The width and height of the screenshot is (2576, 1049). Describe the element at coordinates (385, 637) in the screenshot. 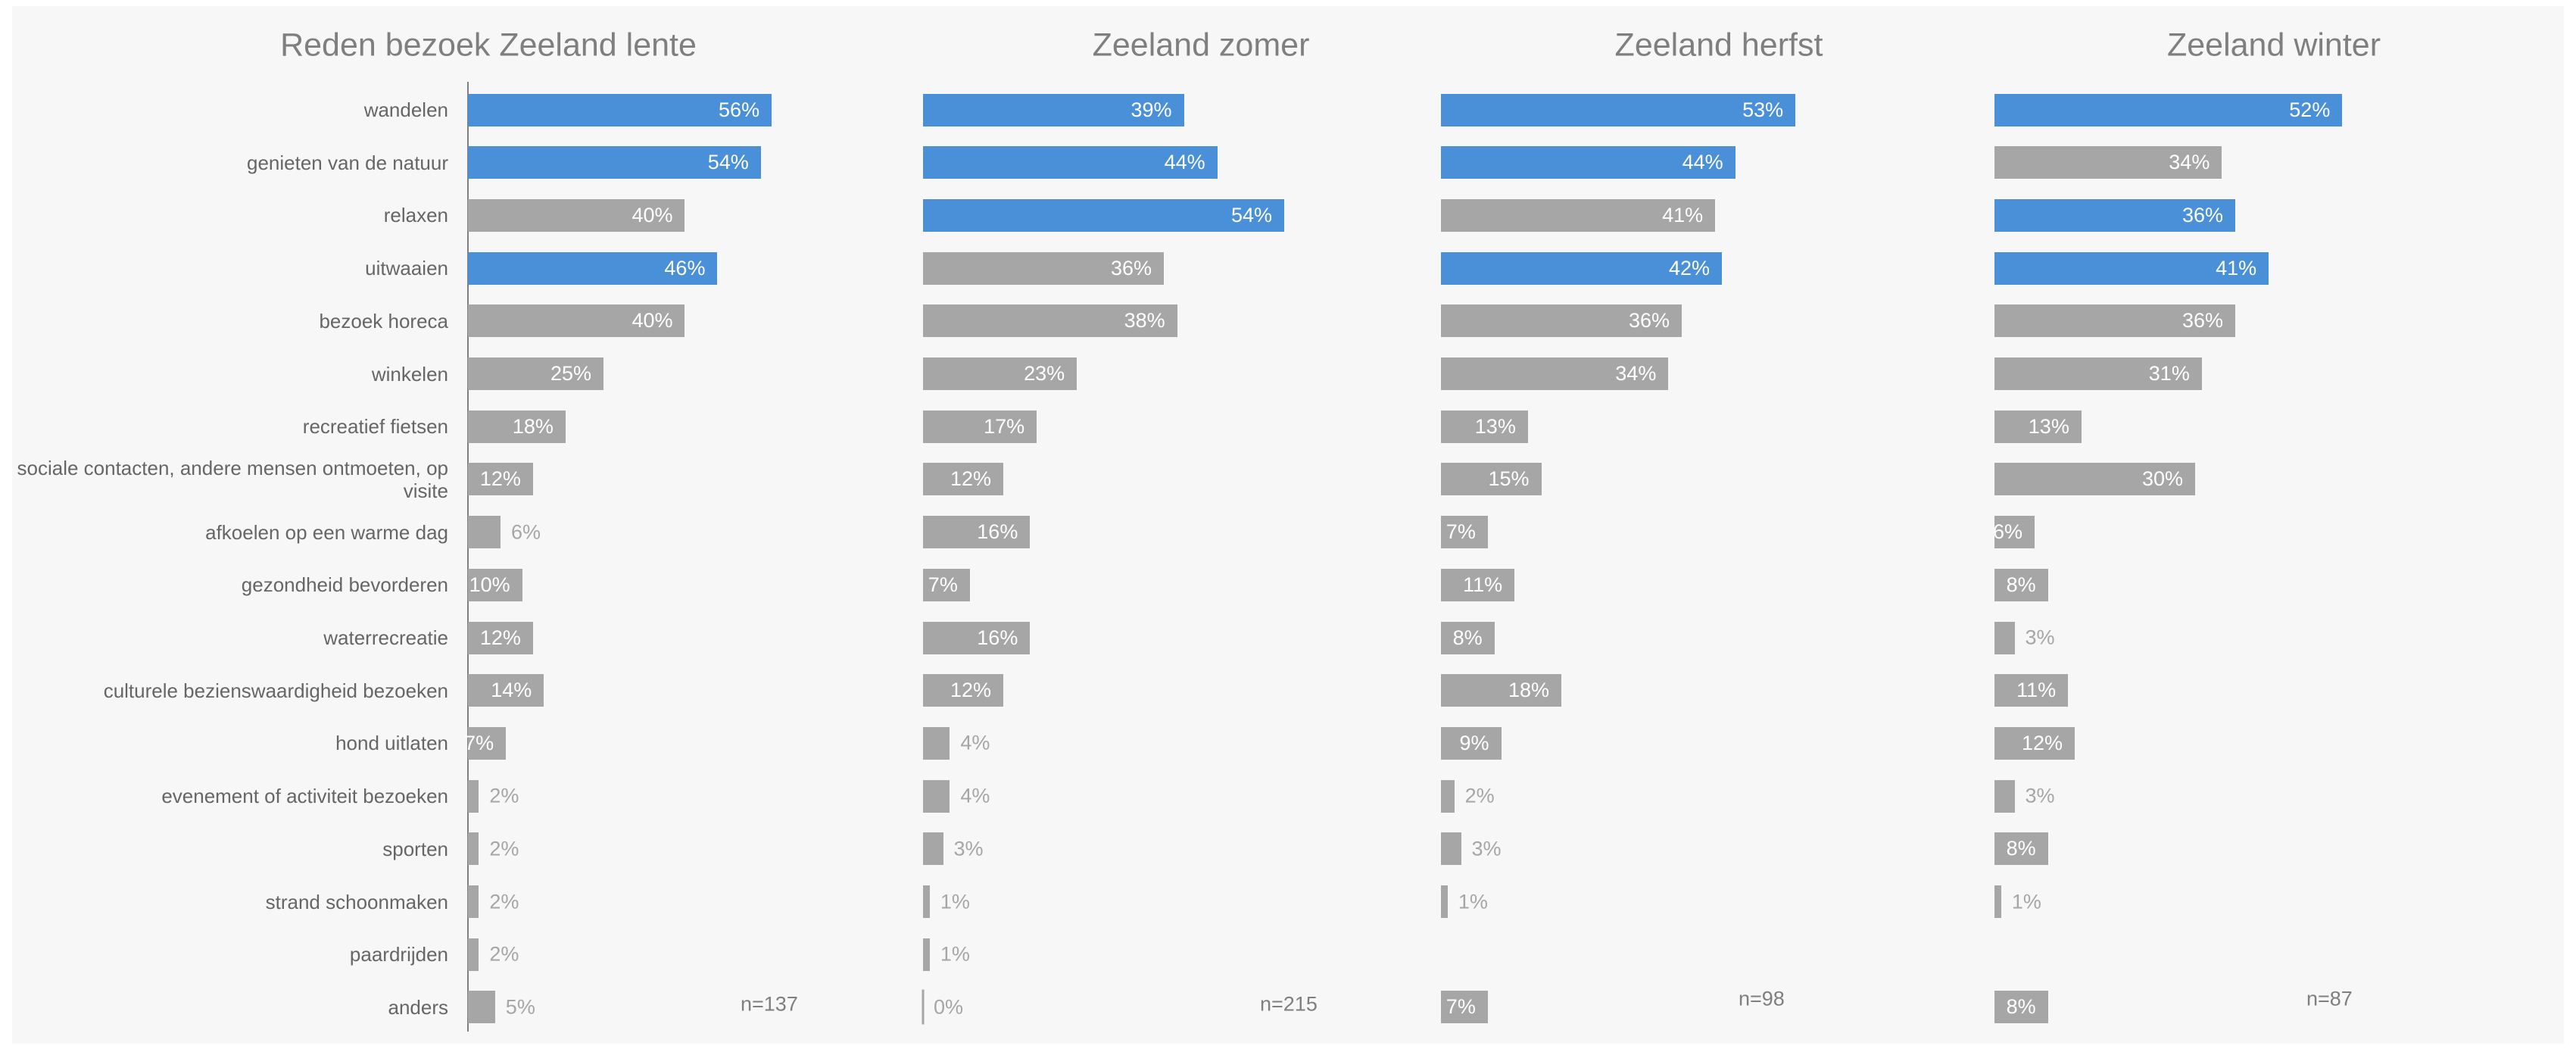

I see `category-label: waterrecreatie` at that location.